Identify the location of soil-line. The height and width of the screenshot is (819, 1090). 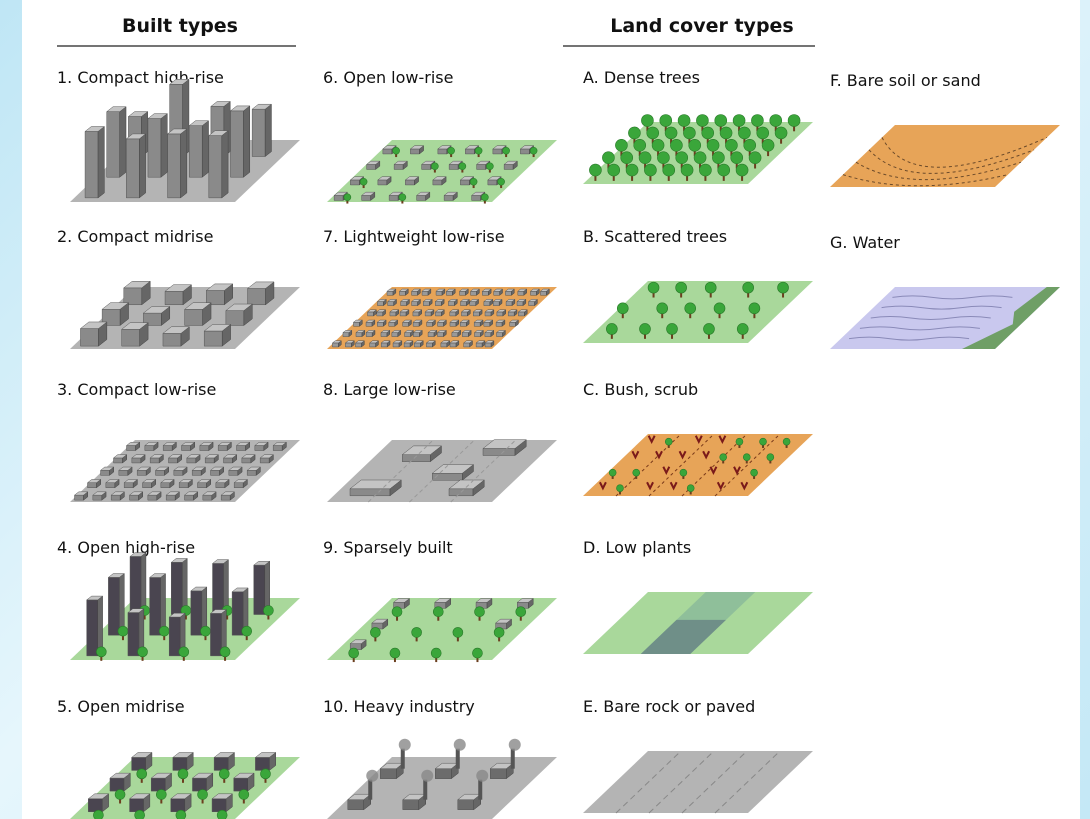
(964, 152).